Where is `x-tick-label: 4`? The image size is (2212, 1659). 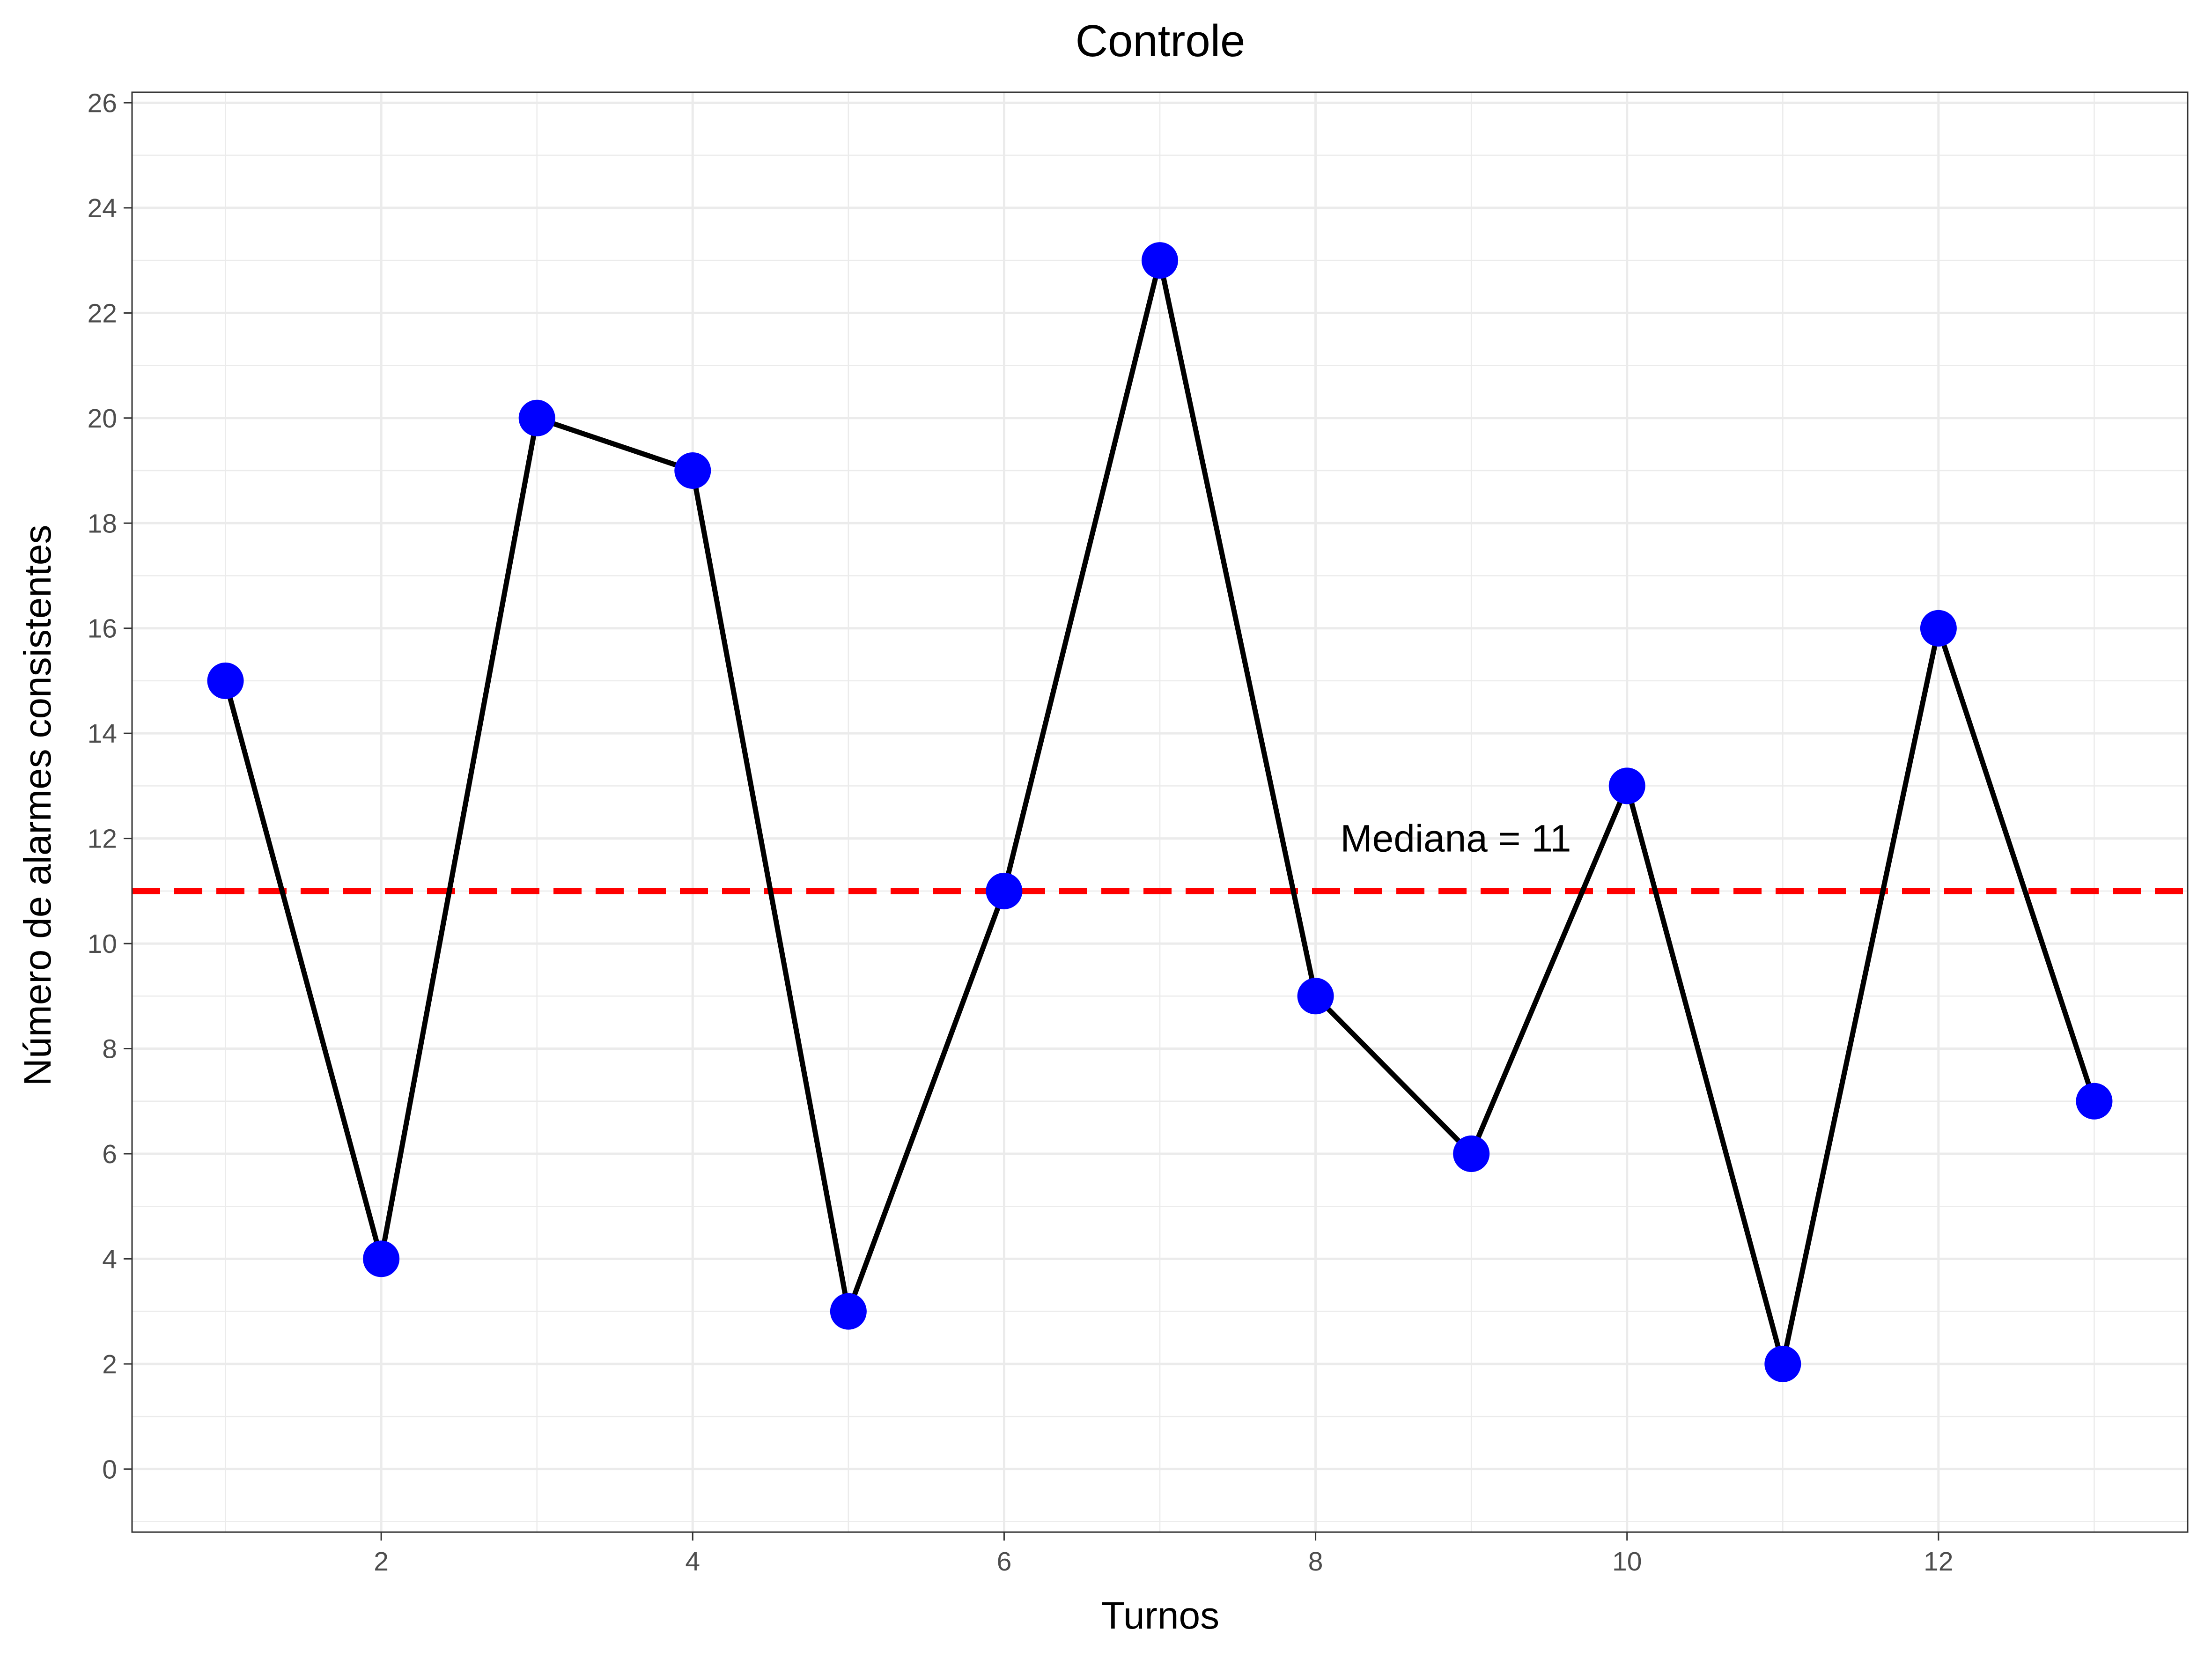 x-tick-label: 4 is located at coordinates (692, 1562).